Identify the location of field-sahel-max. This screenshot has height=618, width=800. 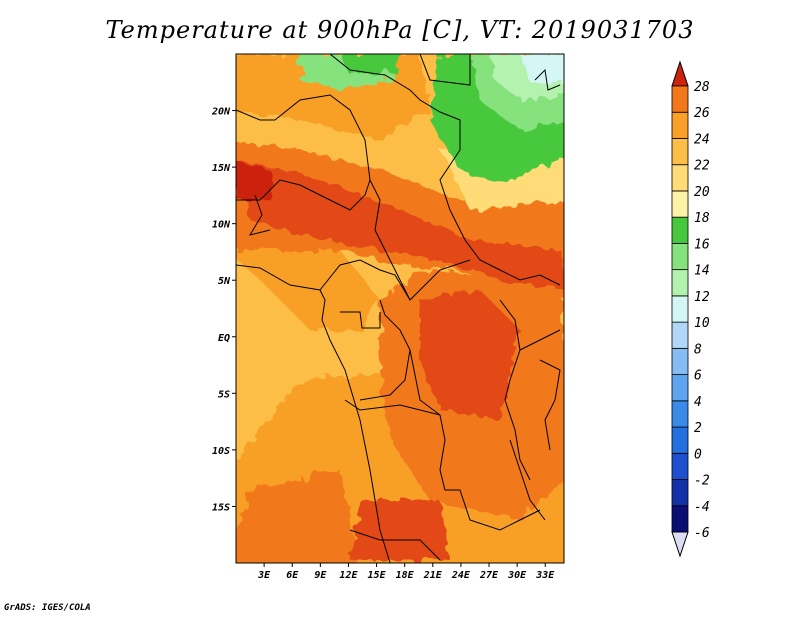
(253, 180).